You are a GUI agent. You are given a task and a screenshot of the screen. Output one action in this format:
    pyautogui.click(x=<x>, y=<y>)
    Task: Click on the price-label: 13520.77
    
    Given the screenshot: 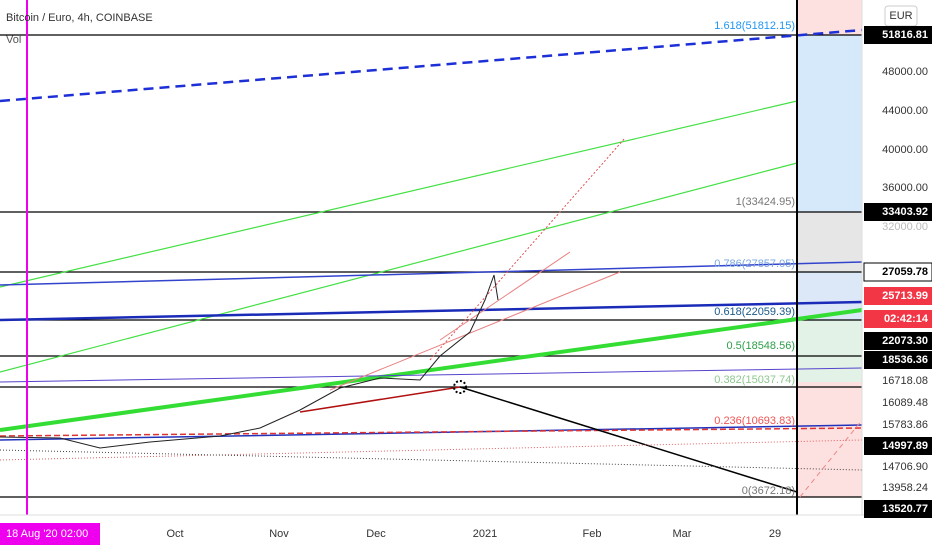 What is the action you would take?
    pyautogui.click(x=905, y=509)
    